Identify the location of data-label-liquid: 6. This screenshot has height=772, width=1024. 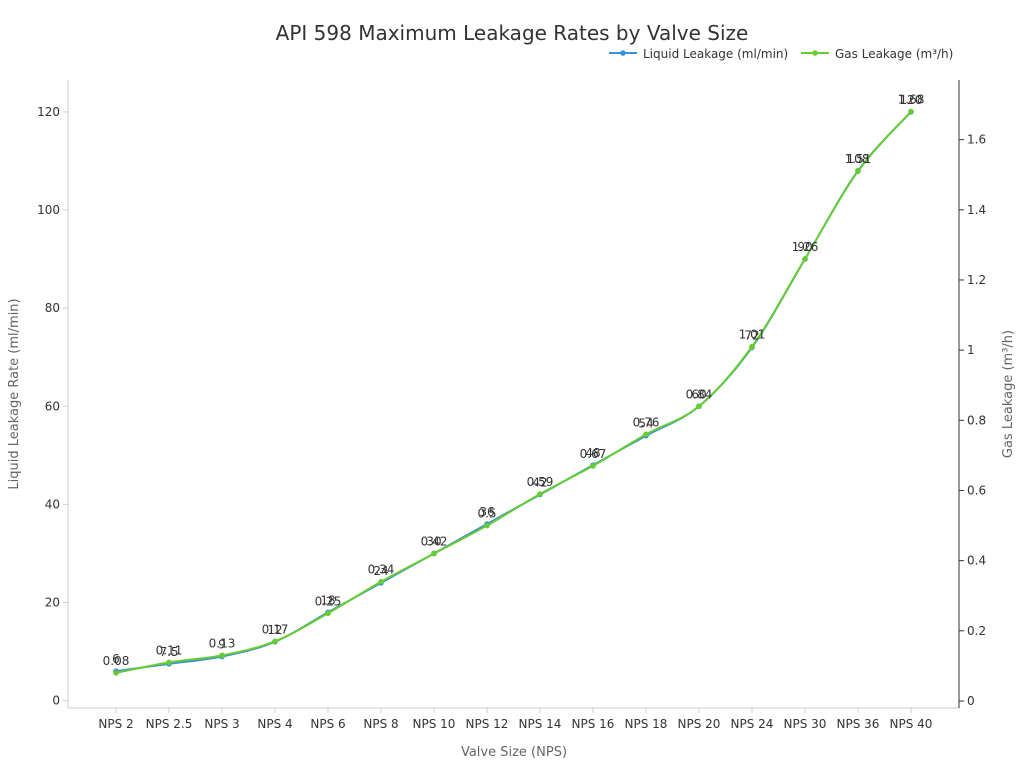
(116, 659).